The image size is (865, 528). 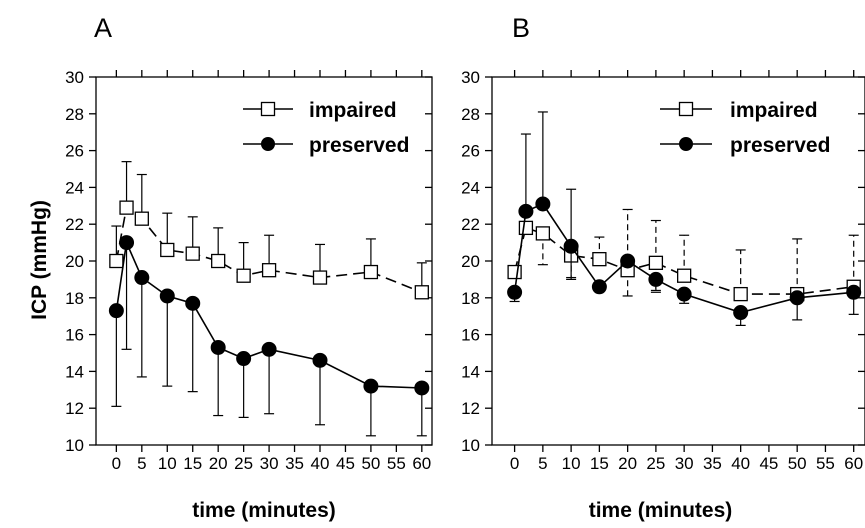 I want to click on x-tick-label: 35, so click(x=712, y=463).